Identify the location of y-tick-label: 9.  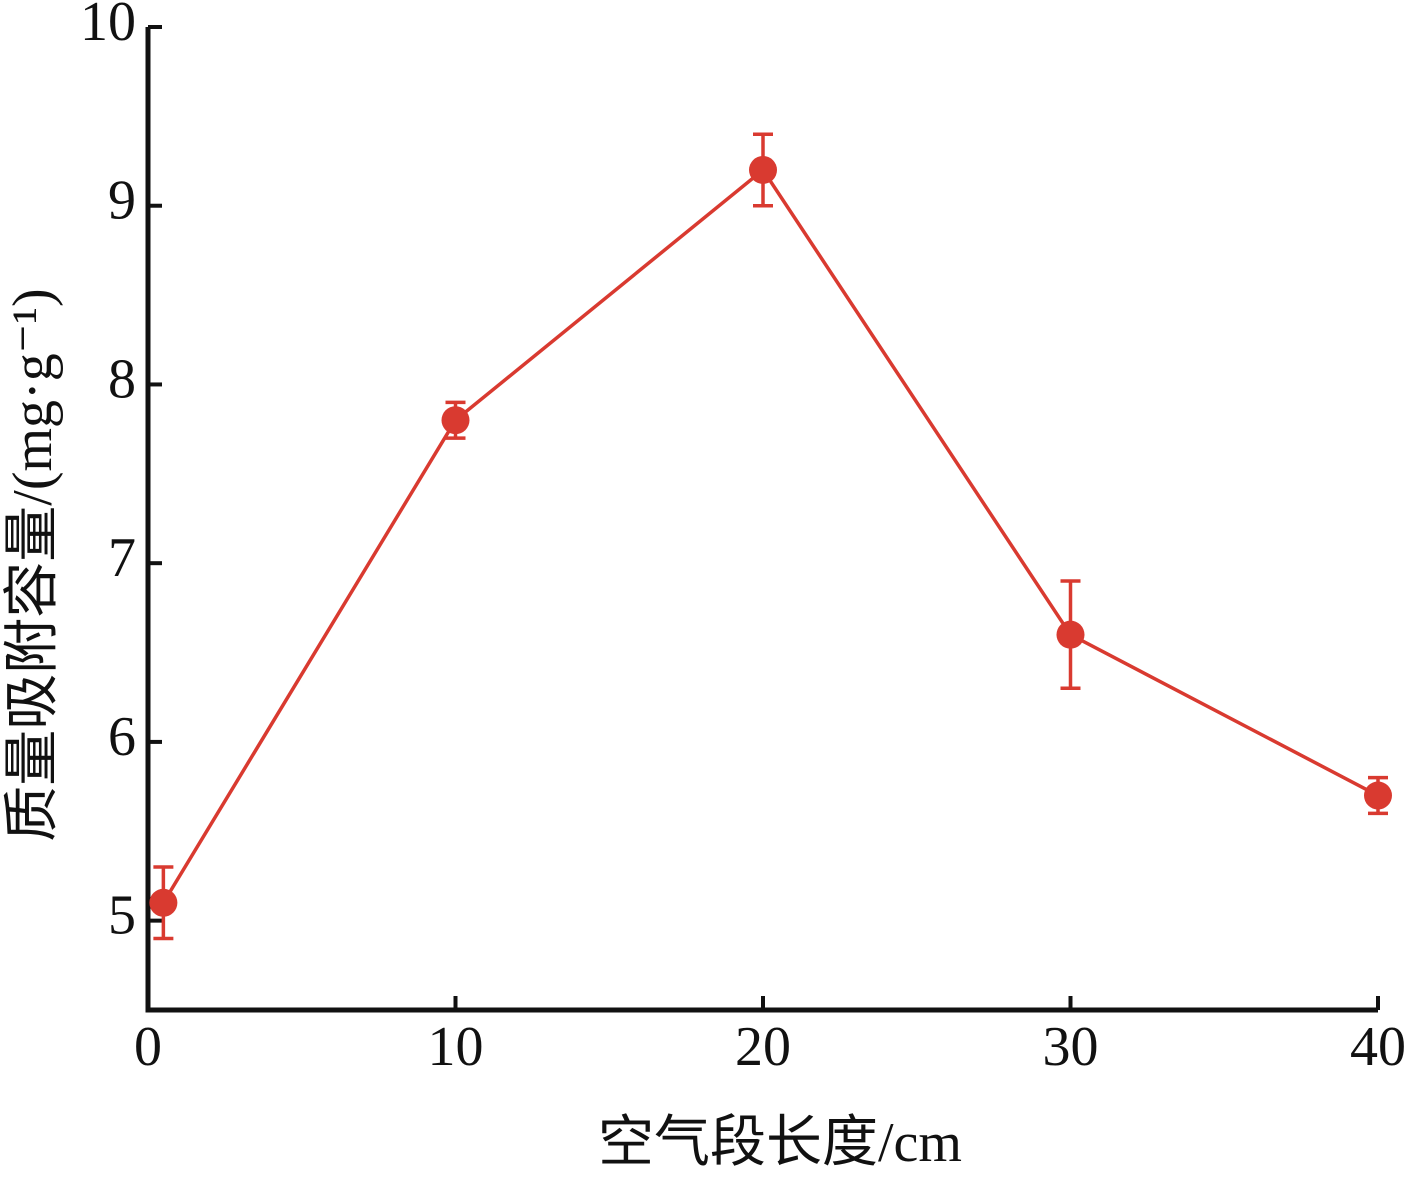
(122, 201).